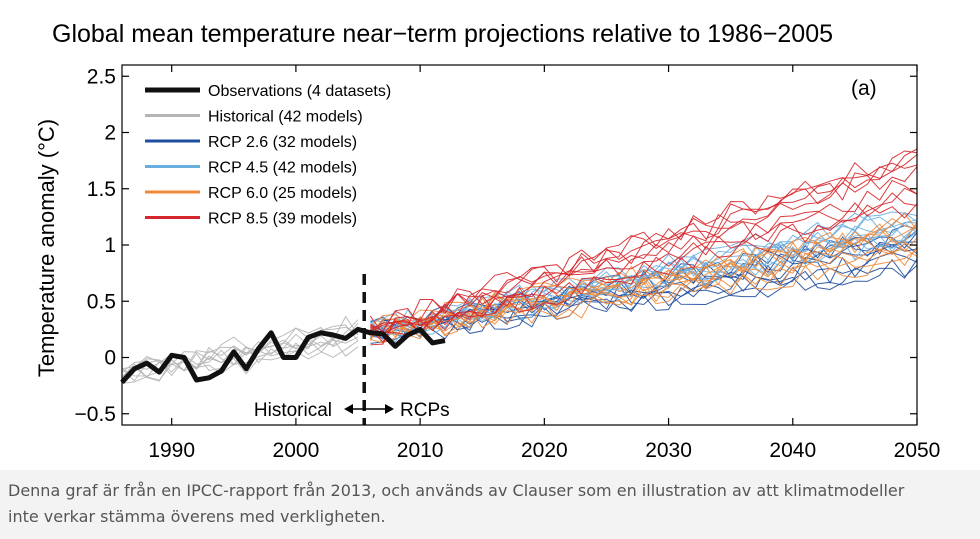 This screenshot has height=539, width=980. I want to click on y-tick-label: −0.5, so click(95, 414).